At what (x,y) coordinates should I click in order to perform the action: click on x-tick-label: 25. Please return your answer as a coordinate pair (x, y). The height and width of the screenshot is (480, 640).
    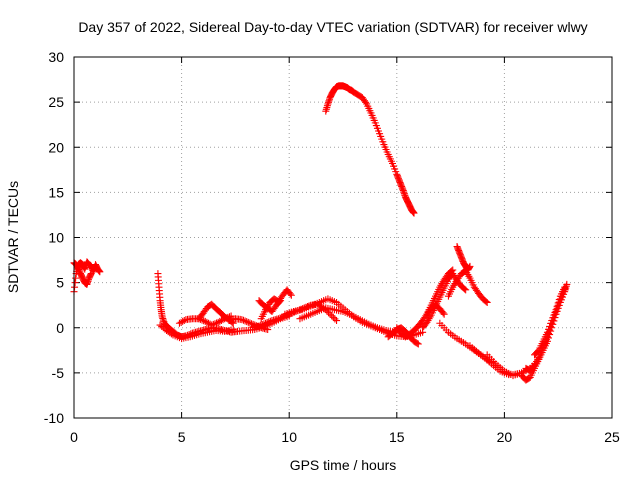
    Looking at the image, I should click on (612, 437).